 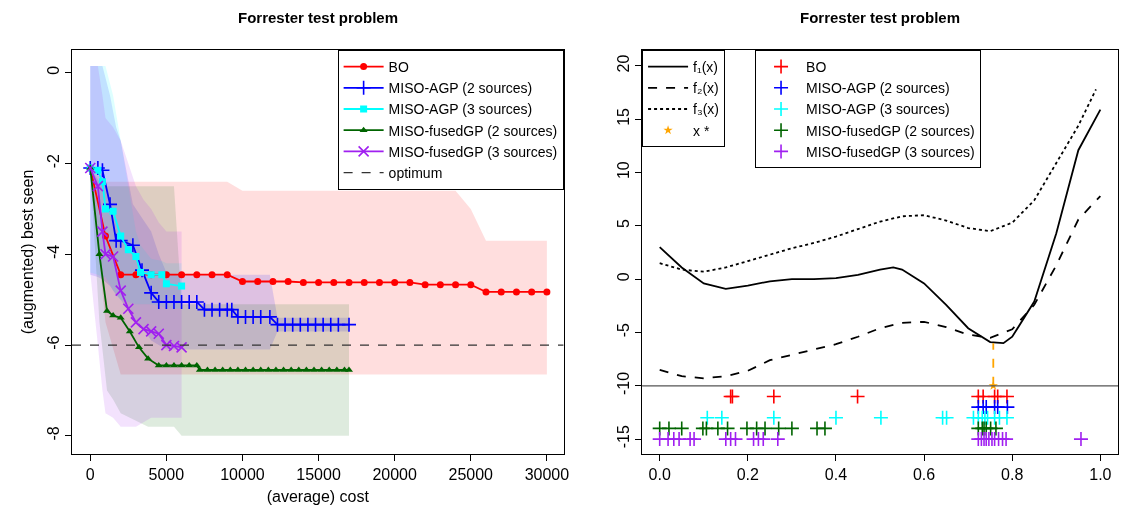 I want to click on legend-label: x *, so click(x=701, y=130).